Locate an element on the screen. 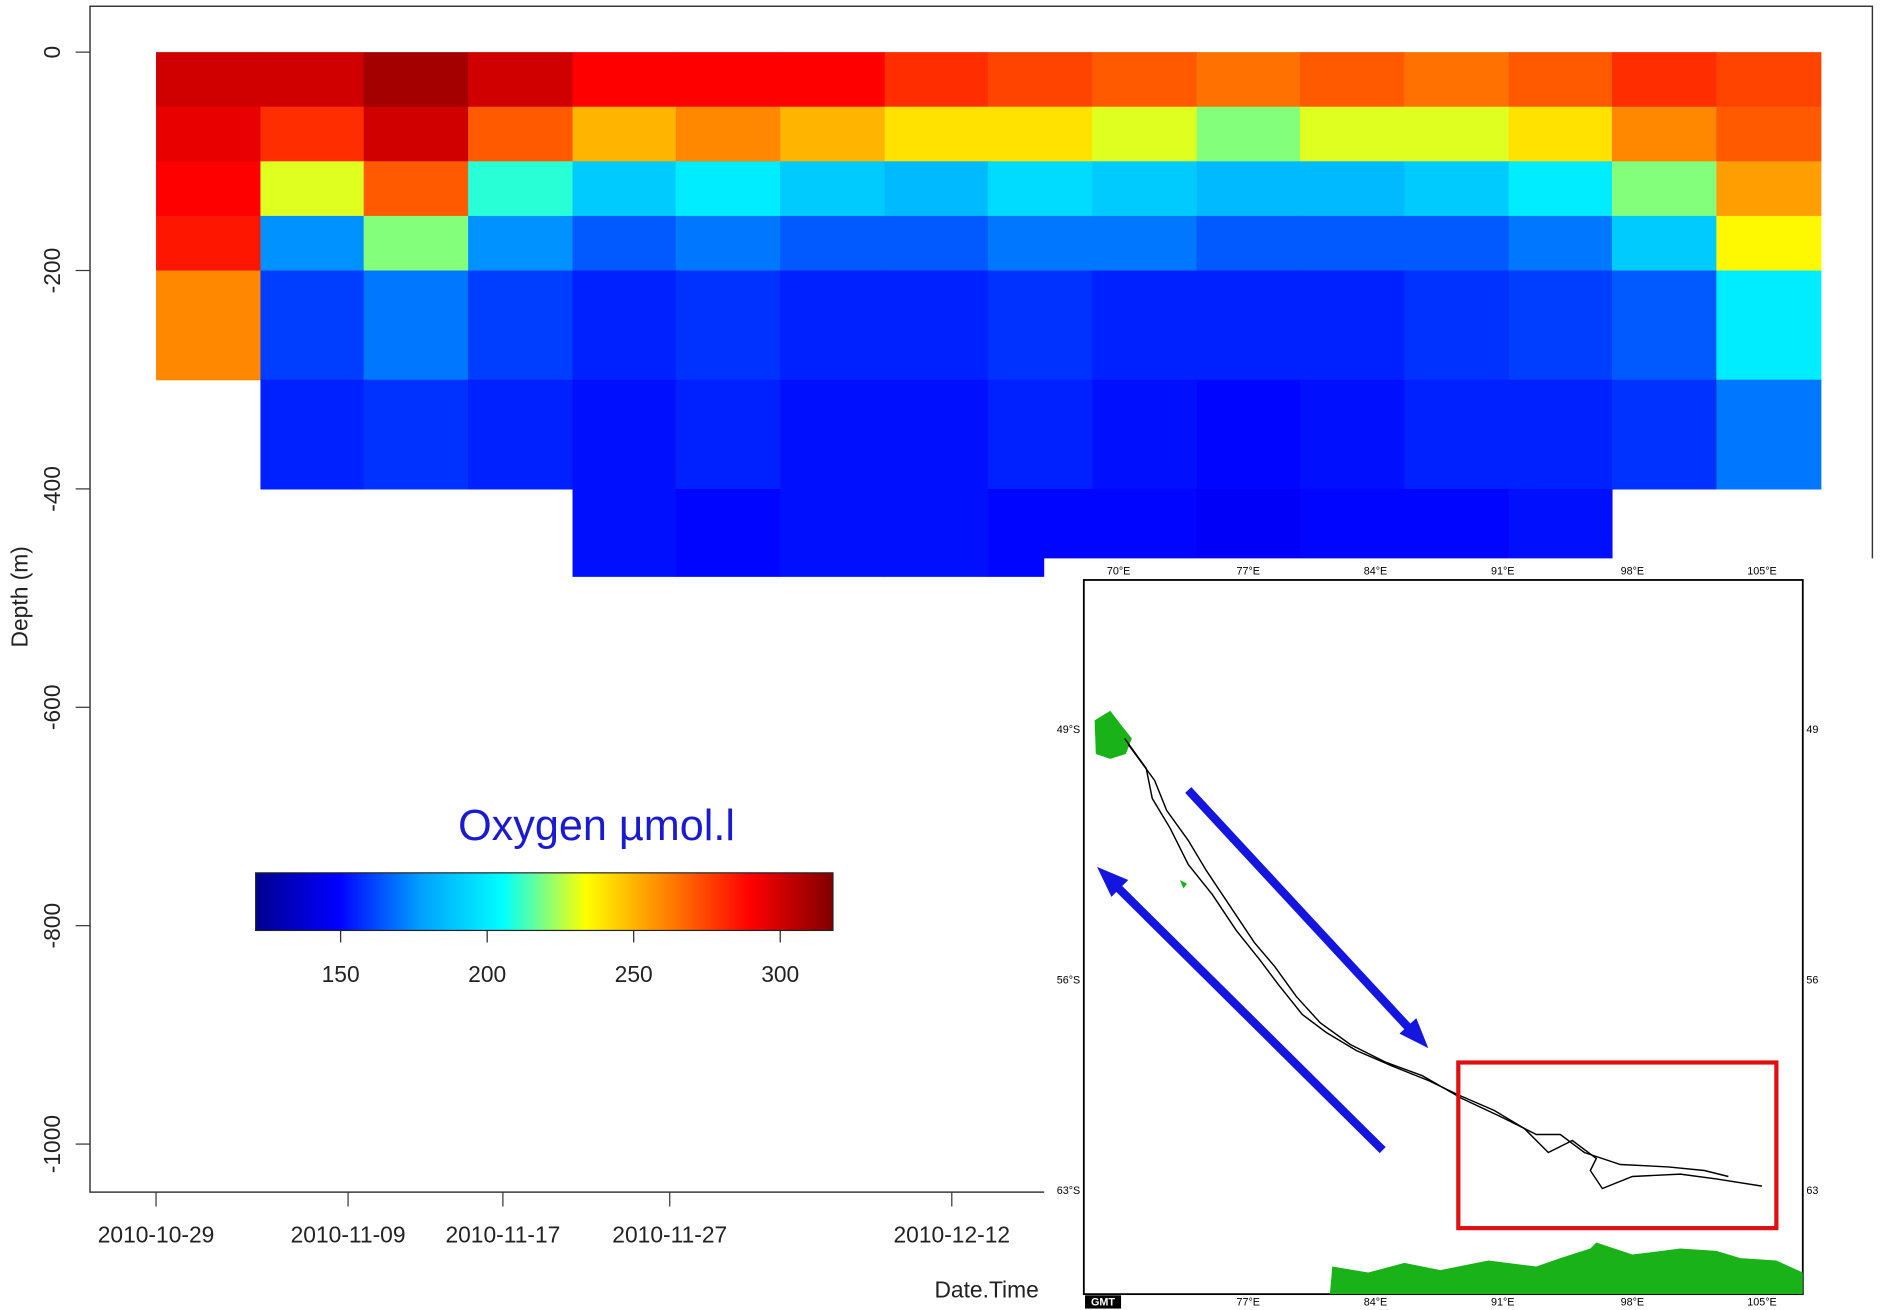  lon-label: 77°E is located at coordinates (1248, 1302).